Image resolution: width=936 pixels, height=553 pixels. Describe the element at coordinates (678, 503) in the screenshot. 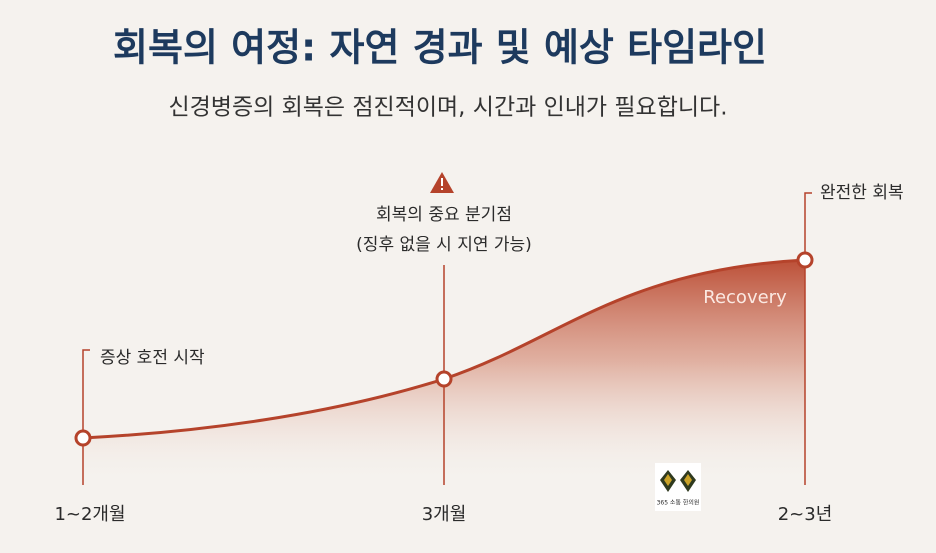

I see `logo-text: 365 소통 한의원` at that location.